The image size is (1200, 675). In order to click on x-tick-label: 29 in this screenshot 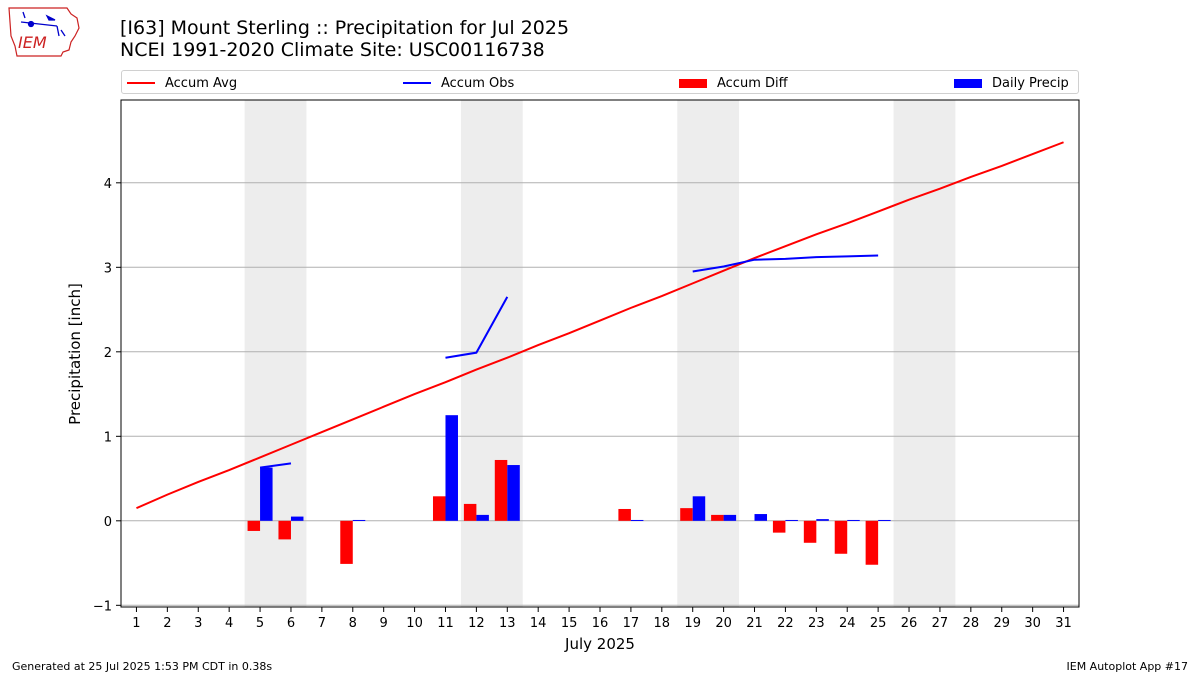, I will do `click(1001, 623)`.